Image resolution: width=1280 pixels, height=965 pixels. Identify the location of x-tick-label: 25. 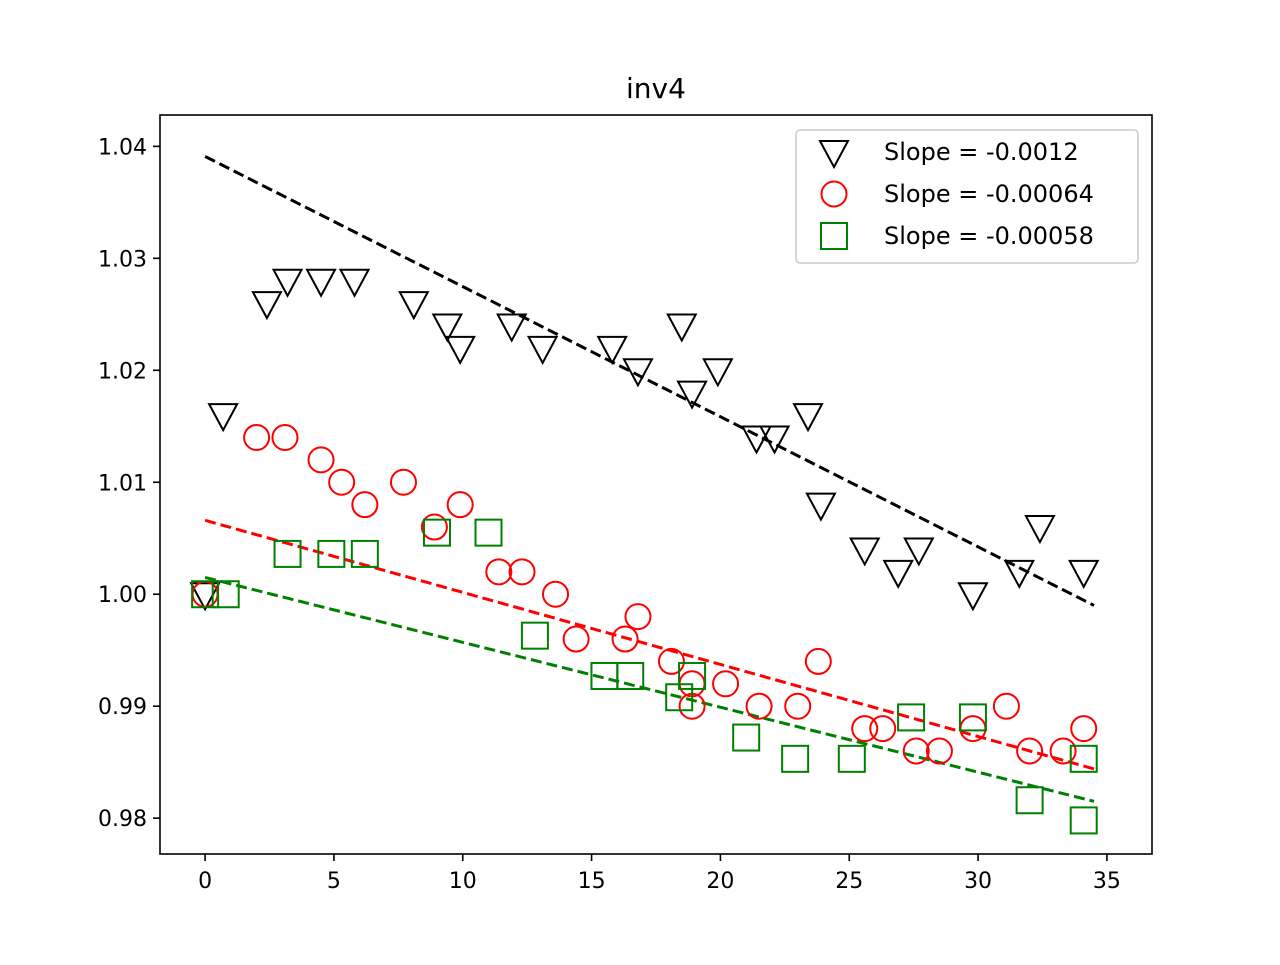
(849, 881).